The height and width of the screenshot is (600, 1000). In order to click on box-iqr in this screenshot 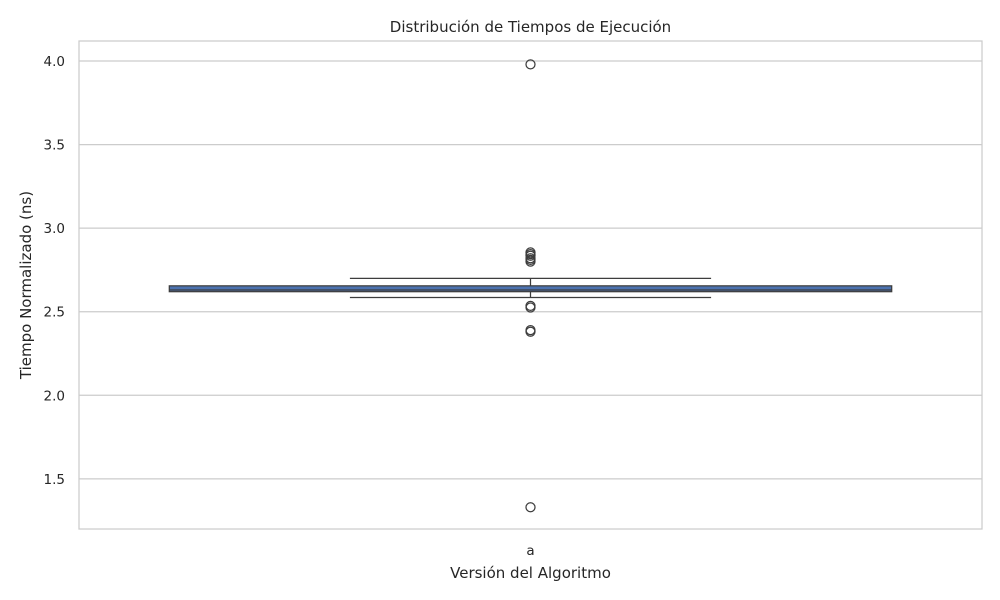, I will do `click(530, 289)`.